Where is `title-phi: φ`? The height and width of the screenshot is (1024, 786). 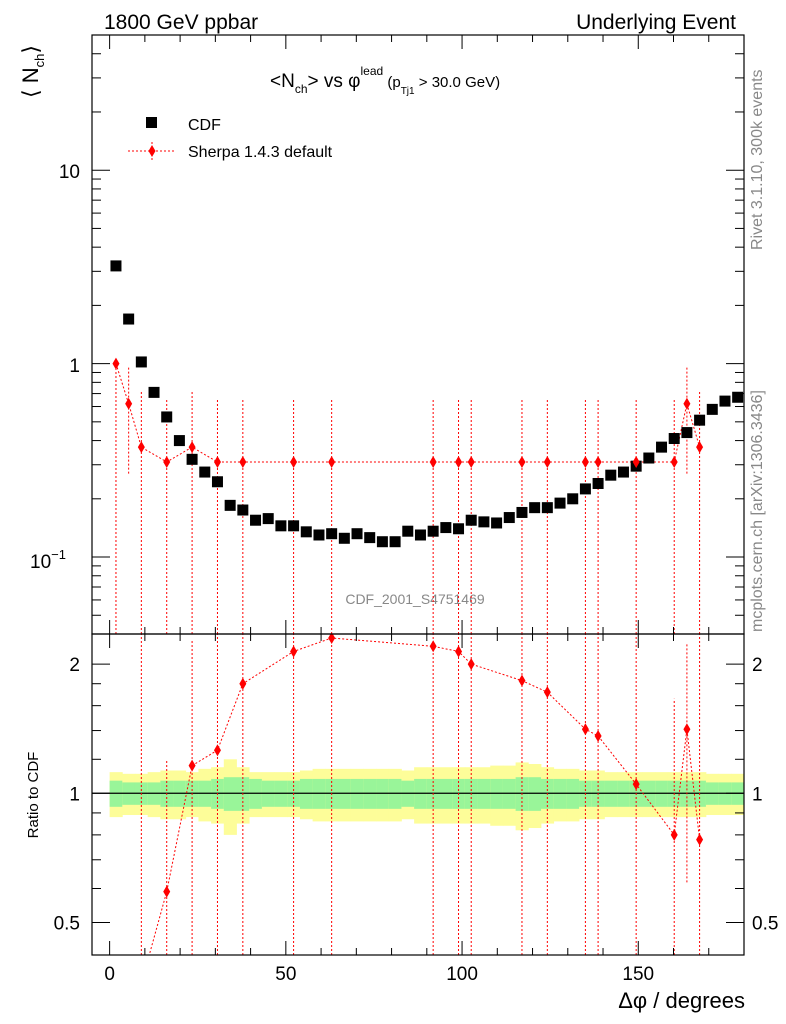
title-phi: φ is located at coordinates (354, 81).